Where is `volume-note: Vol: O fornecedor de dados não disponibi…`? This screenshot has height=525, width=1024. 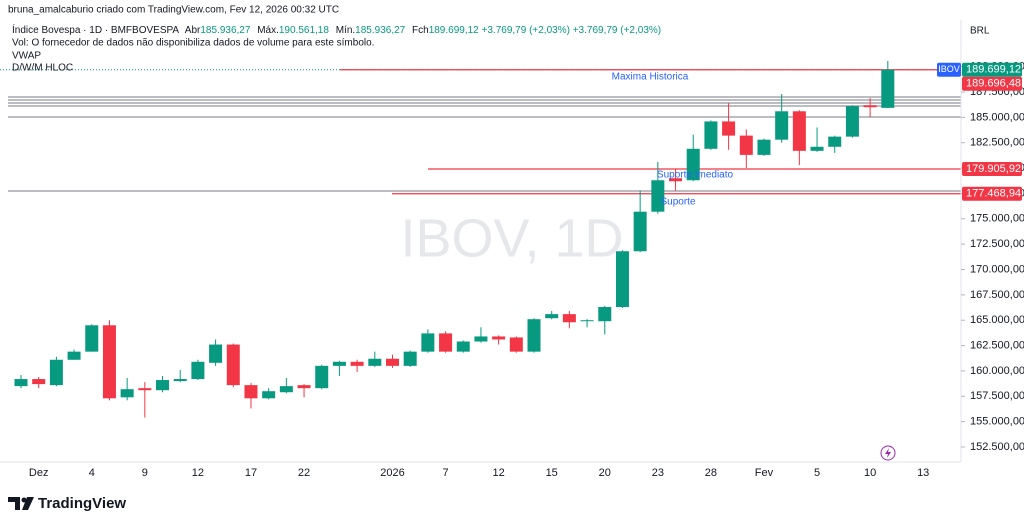 volume-note: Vol: O fornecedor de dados não disponibi… is located at coordinates (193, 43).